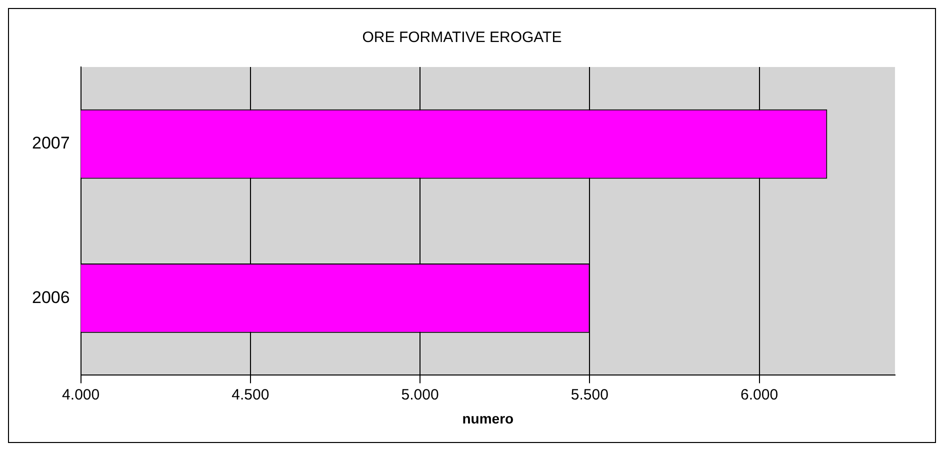  What do you see at coordinates (81, 395) in the screenshot?
I see `x-tick-label: 4.000` at bounding box center [81, 395].